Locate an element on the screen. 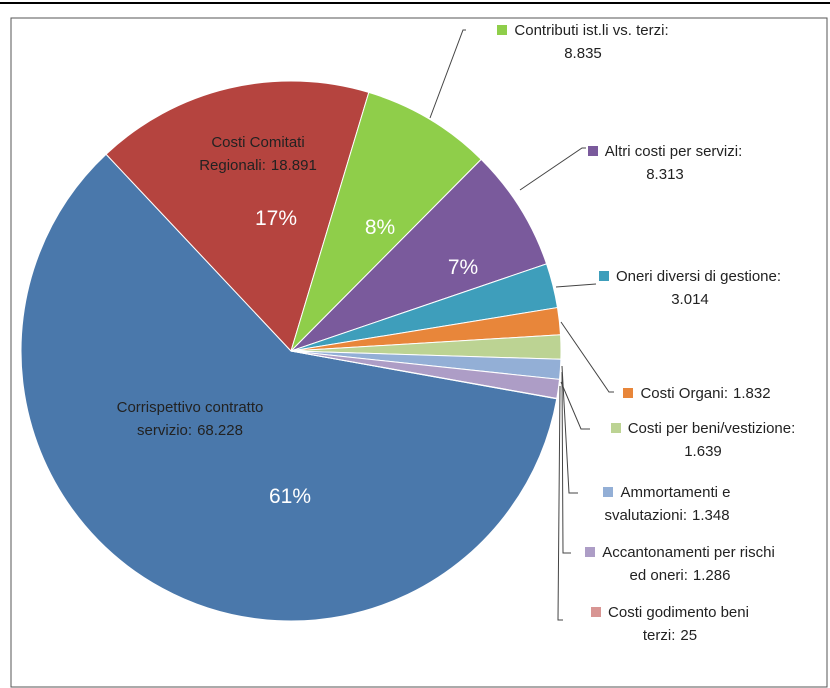 Image resolution: width=830 pixels, height=688 pixels. percent-label: 8% is located at coordinates (380, 227).